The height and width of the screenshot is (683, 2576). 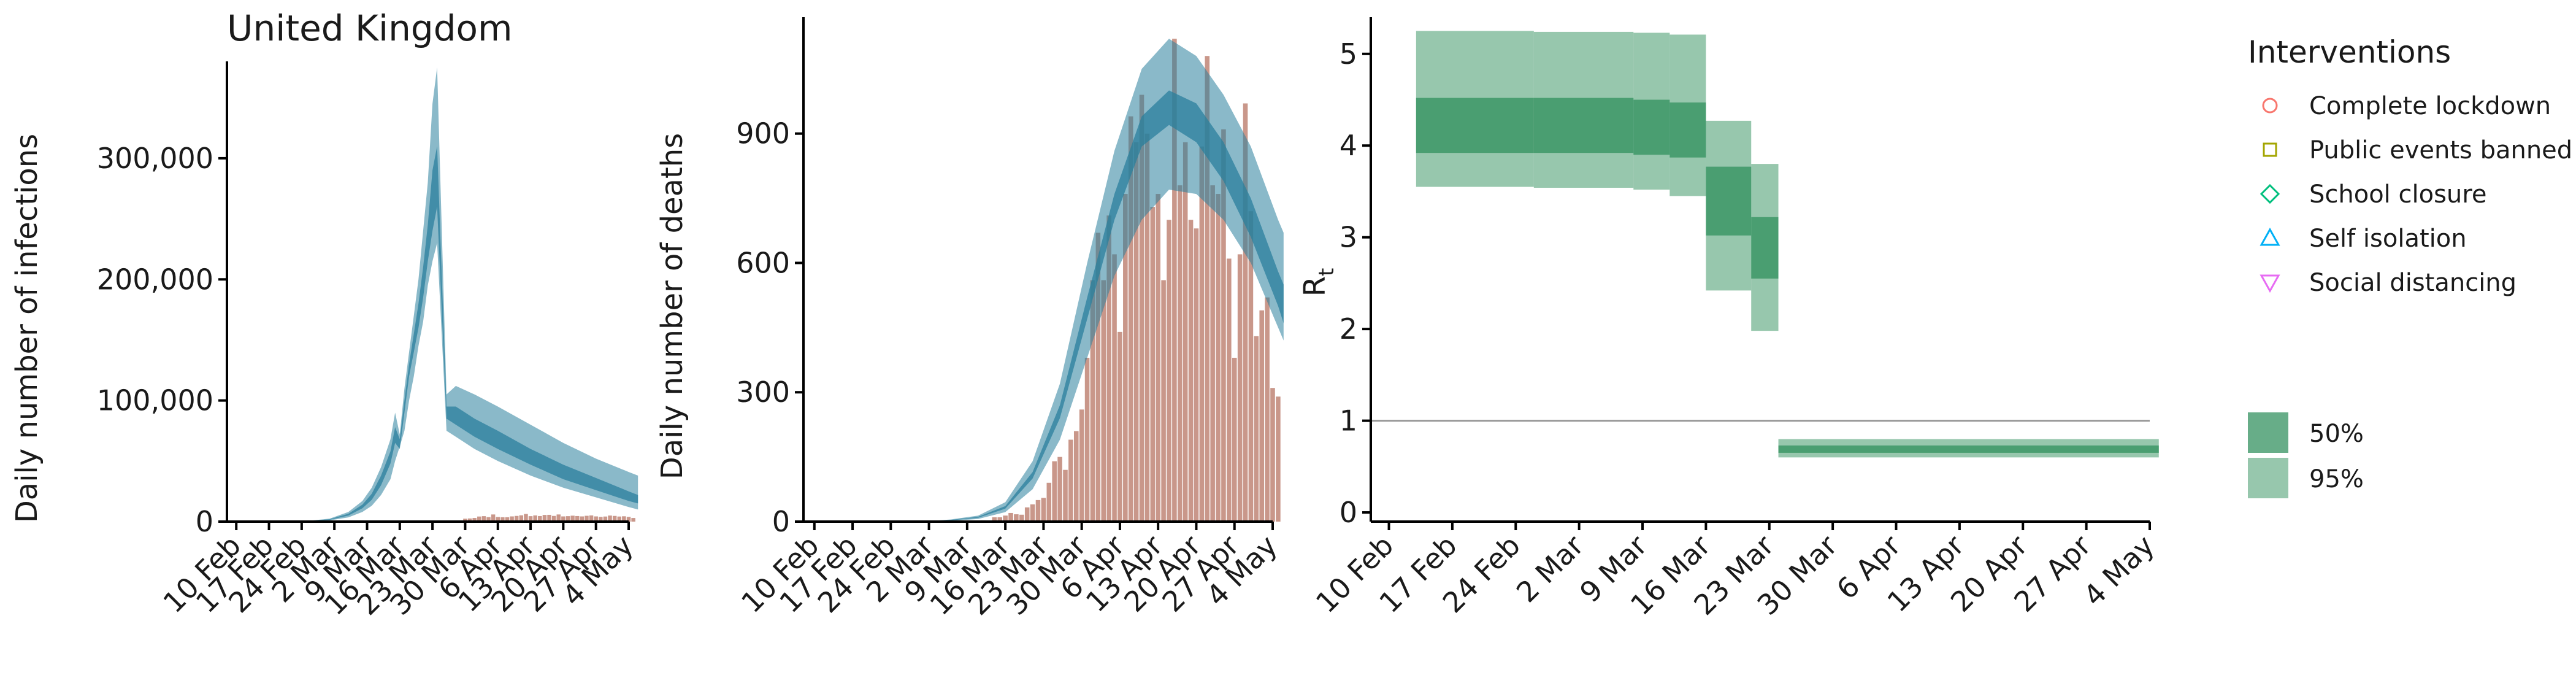 I want to click on y-tick-label: 300,000, so click(x=155, y=159).